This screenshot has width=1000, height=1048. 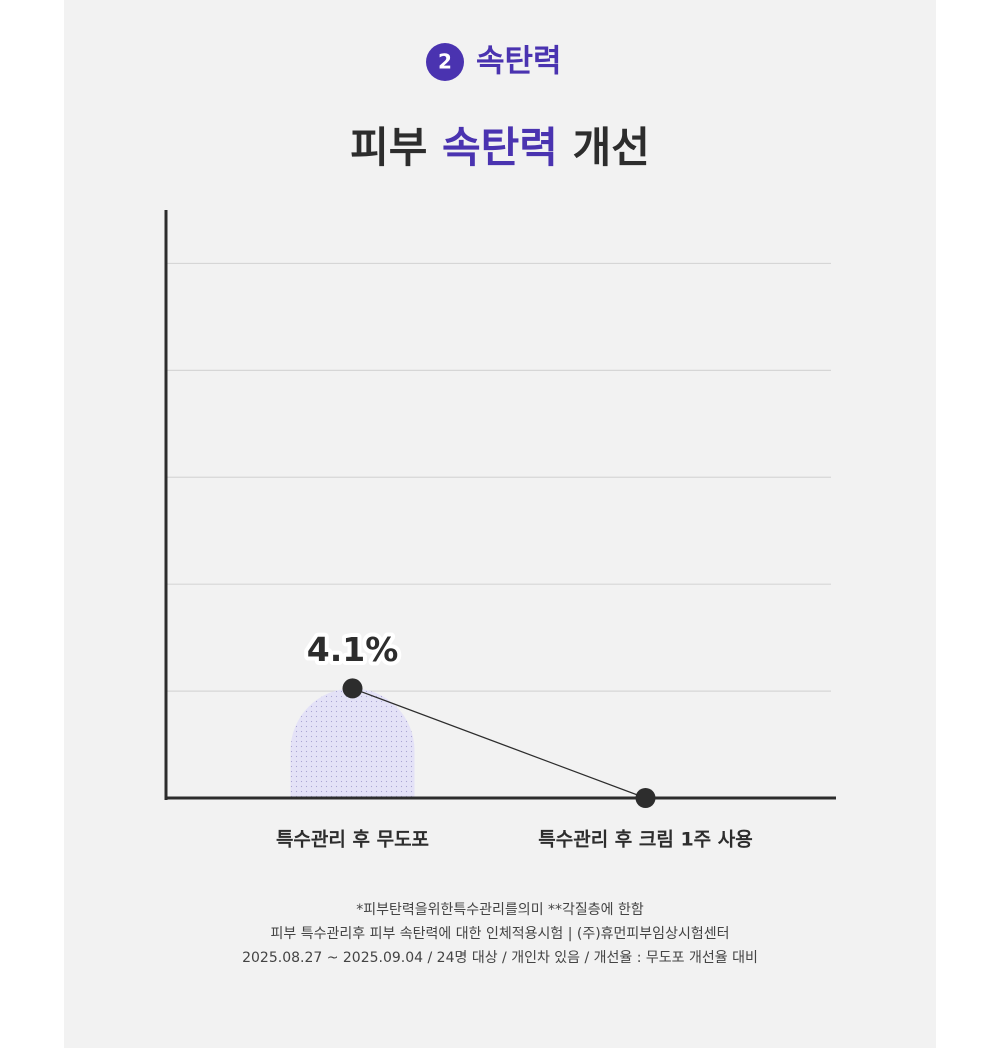 I want to click on value-label: 4.1%, so click(x=353, y=649).